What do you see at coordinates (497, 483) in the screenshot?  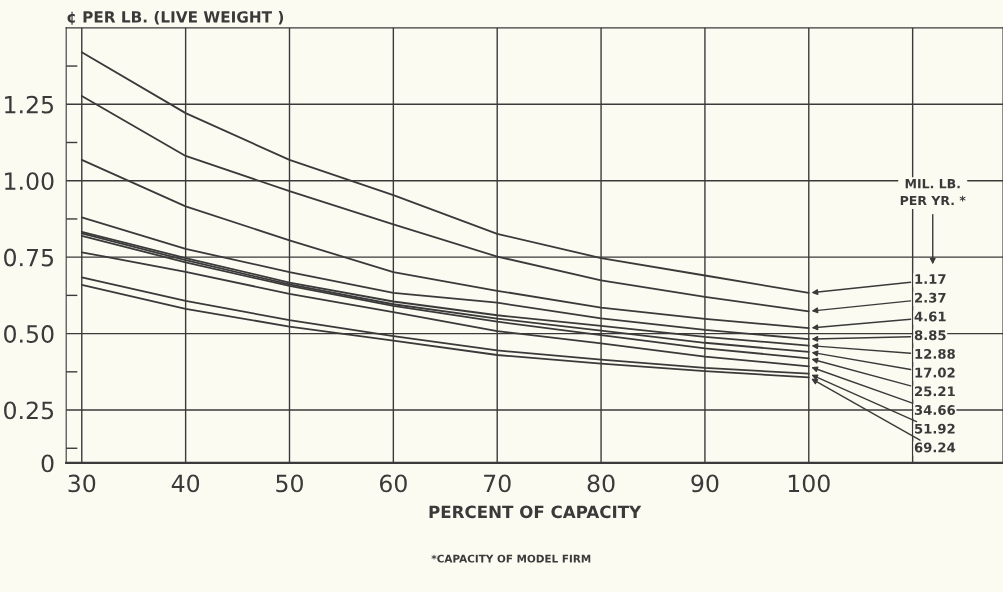 I see `x-tick-label: 70` at bounding box center [497, 483].